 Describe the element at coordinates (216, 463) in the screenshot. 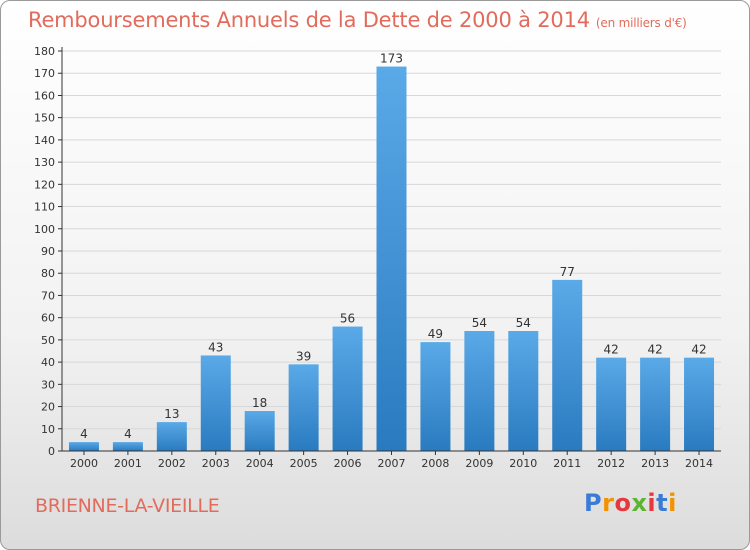

I see `x-tick-label: 2003` at that location.